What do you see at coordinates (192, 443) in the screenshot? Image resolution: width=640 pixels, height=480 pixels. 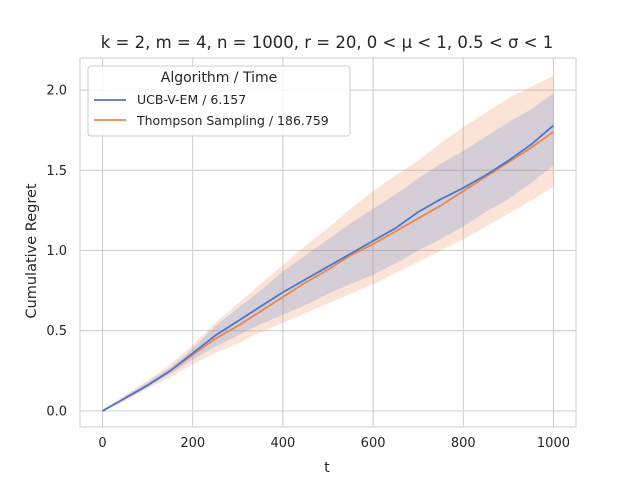 I see `x-tick-label: 200` at bounding box center [192, 443].